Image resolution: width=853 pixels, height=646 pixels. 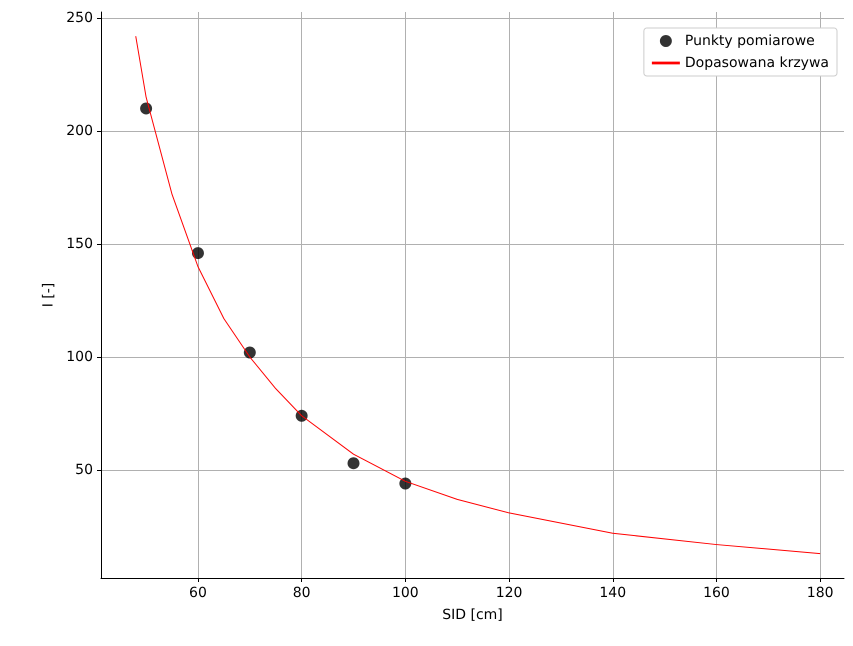 I want to click on y-tick-label: 150, so click(x=79, y=244).